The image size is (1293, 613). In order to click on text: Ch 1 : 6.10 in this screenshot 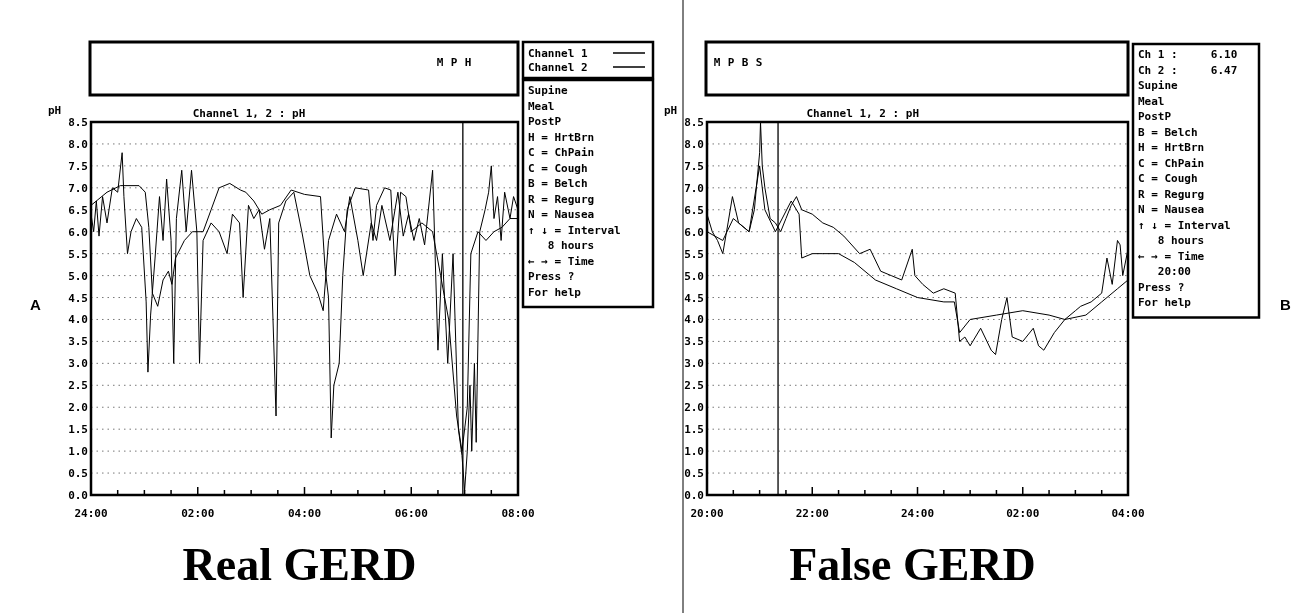, I will do `click(1188, 54)`.